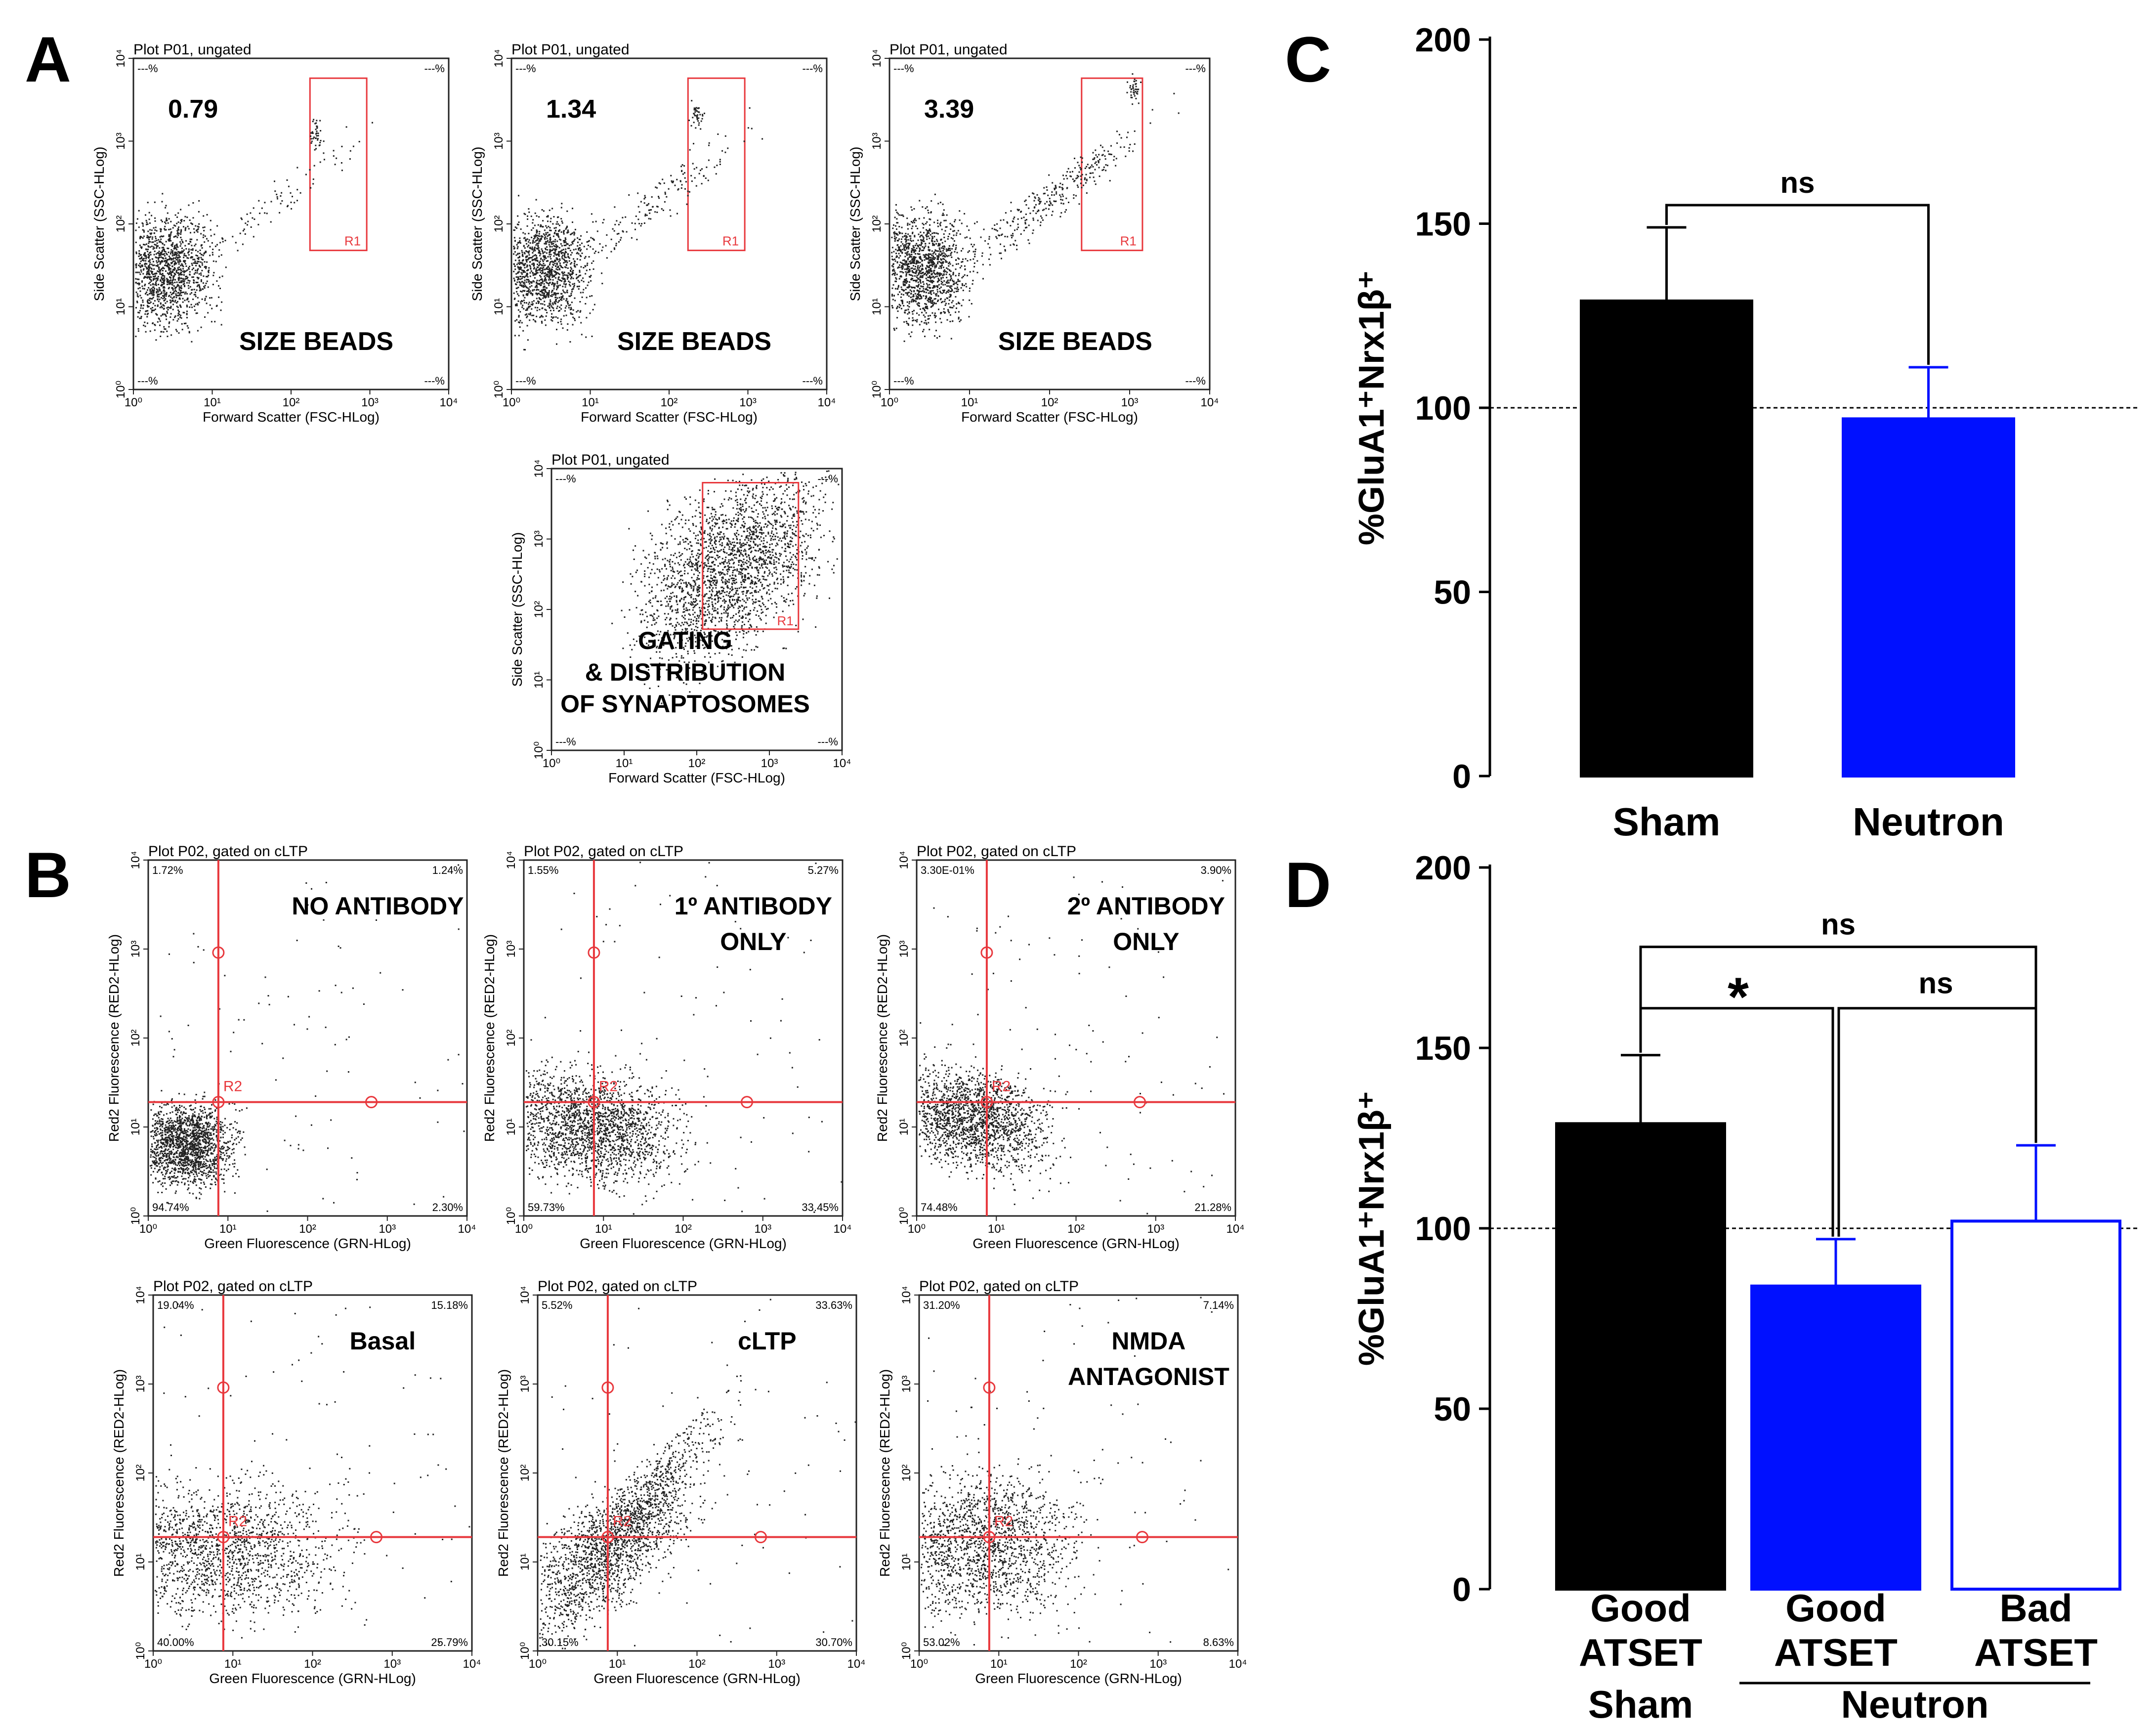  I want to click on percent-value: 0.79, so click(193, 109).